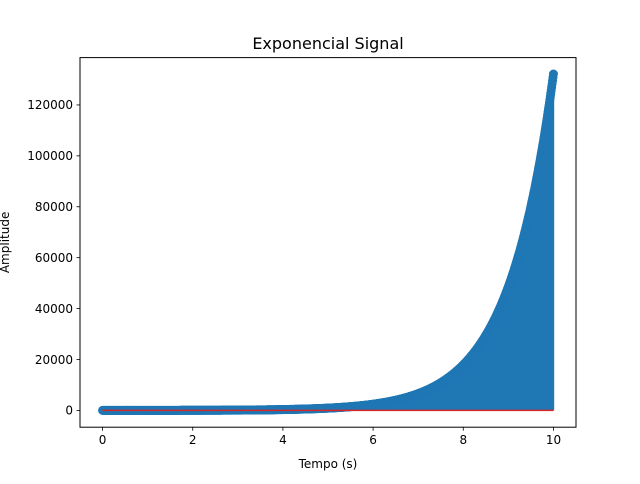  I want to click on x-tick-label: 2, so click(193, 440).